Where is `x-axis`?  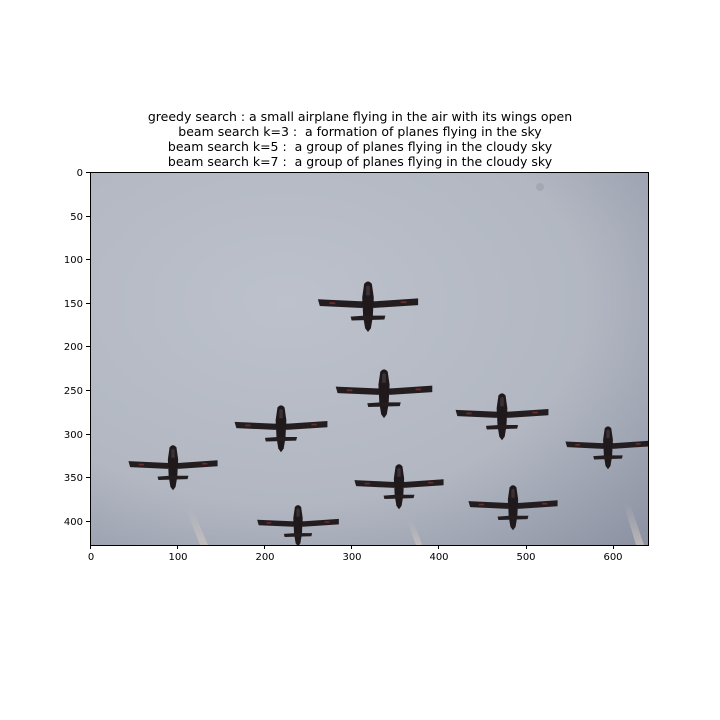
x-axis is located at coordinates (352, 547).